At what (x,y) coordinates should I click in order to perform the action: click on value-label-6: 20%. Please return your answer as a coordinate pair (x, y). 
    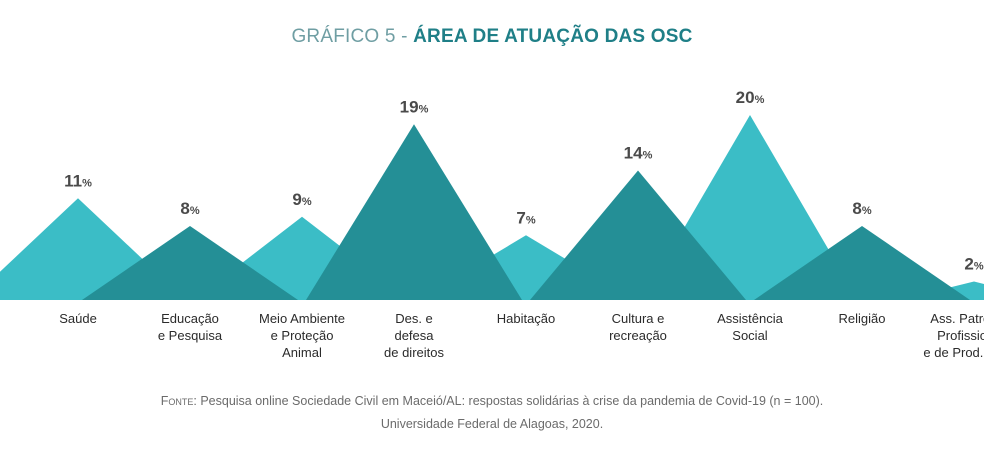
    Looking at the image, I should click on (750, 97).